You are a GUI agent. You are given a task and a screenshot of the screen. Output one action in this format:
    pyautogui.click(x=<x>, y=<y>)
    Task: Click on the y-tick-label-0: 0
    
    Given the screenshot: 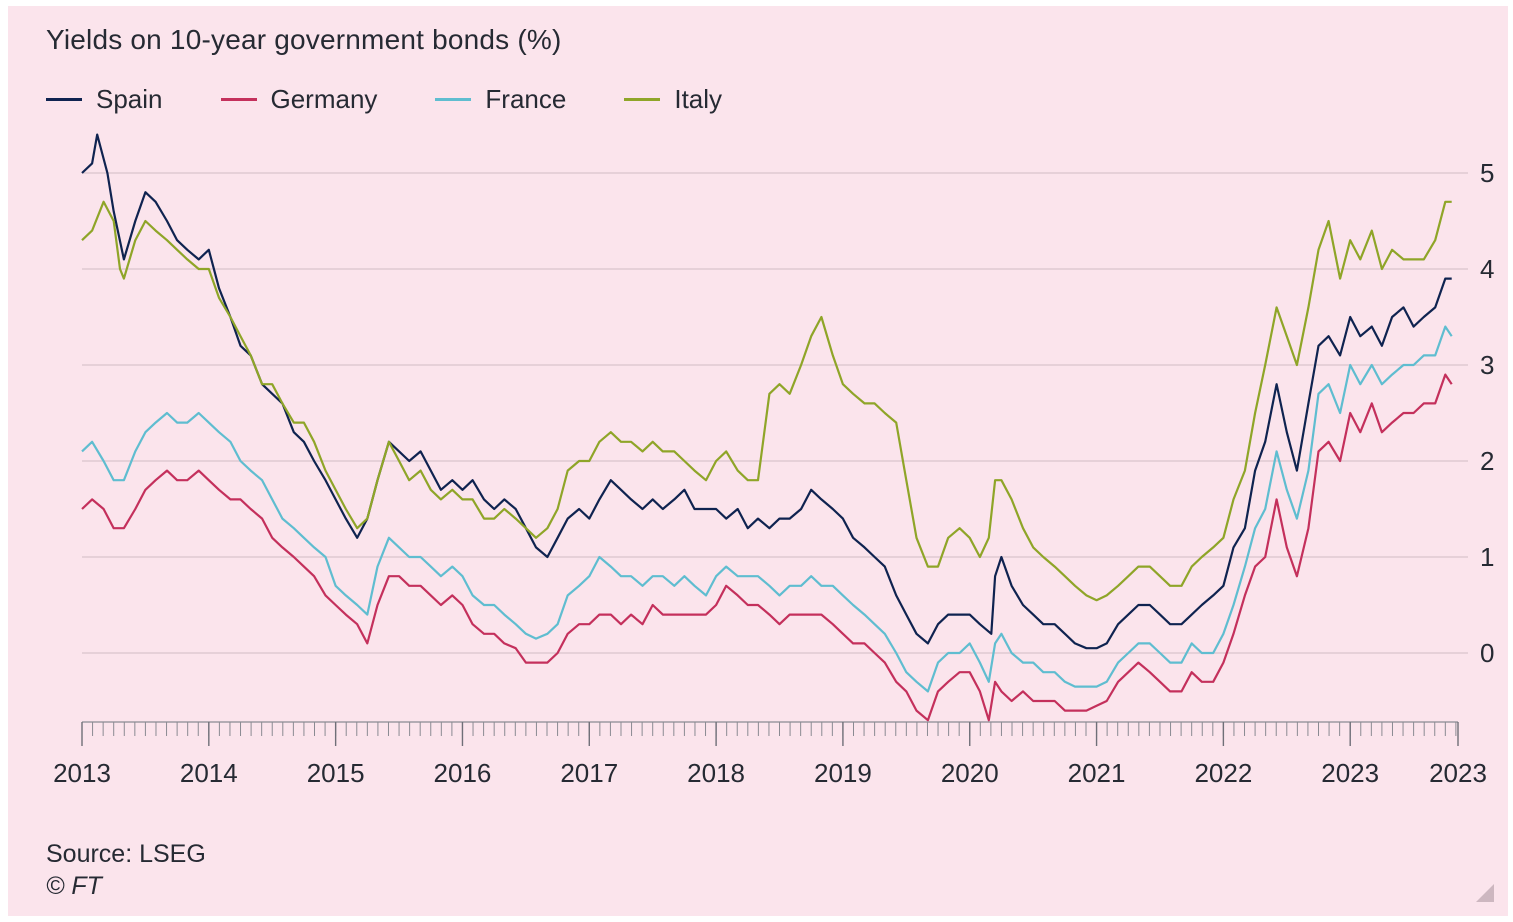 What is the action you would take?
    pyautogui.click(x=1487, y=653)
    